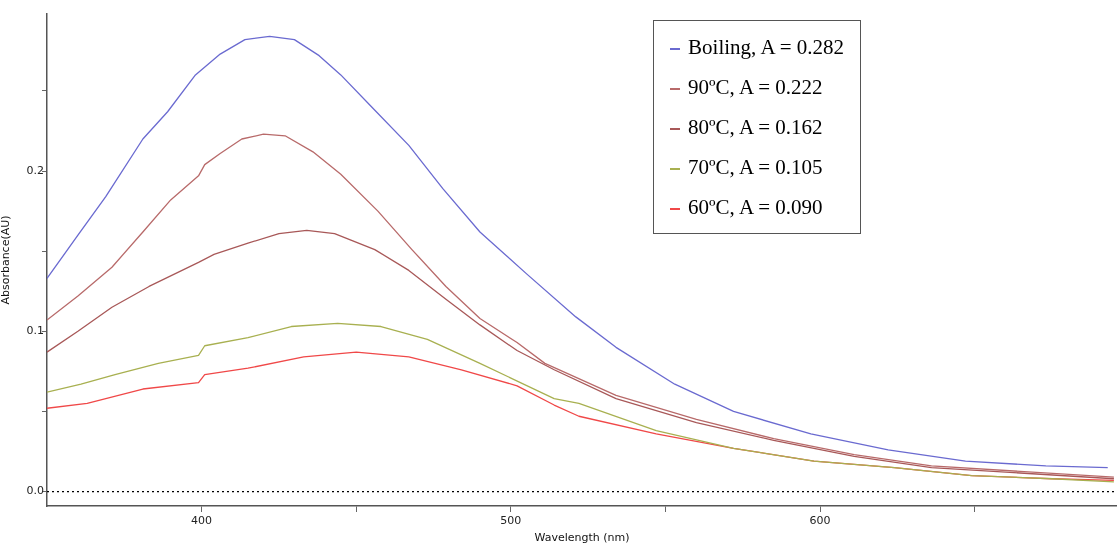 This screenshot has width=1117, height=549. What do you see at coordinates (582, 538) in the screenshot?
I see `x-axis-title: Wavelength (nm)` at bounding box center [582, 538].